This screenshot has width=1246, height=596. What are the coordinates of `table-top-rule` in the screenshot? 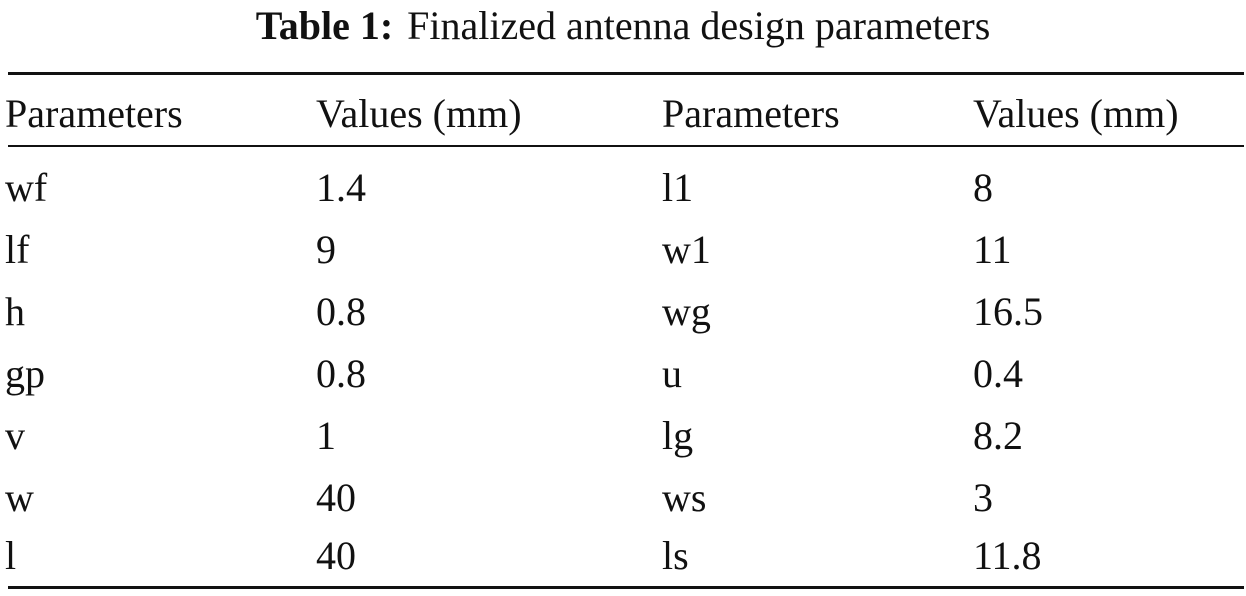 It's located at (626, 73).